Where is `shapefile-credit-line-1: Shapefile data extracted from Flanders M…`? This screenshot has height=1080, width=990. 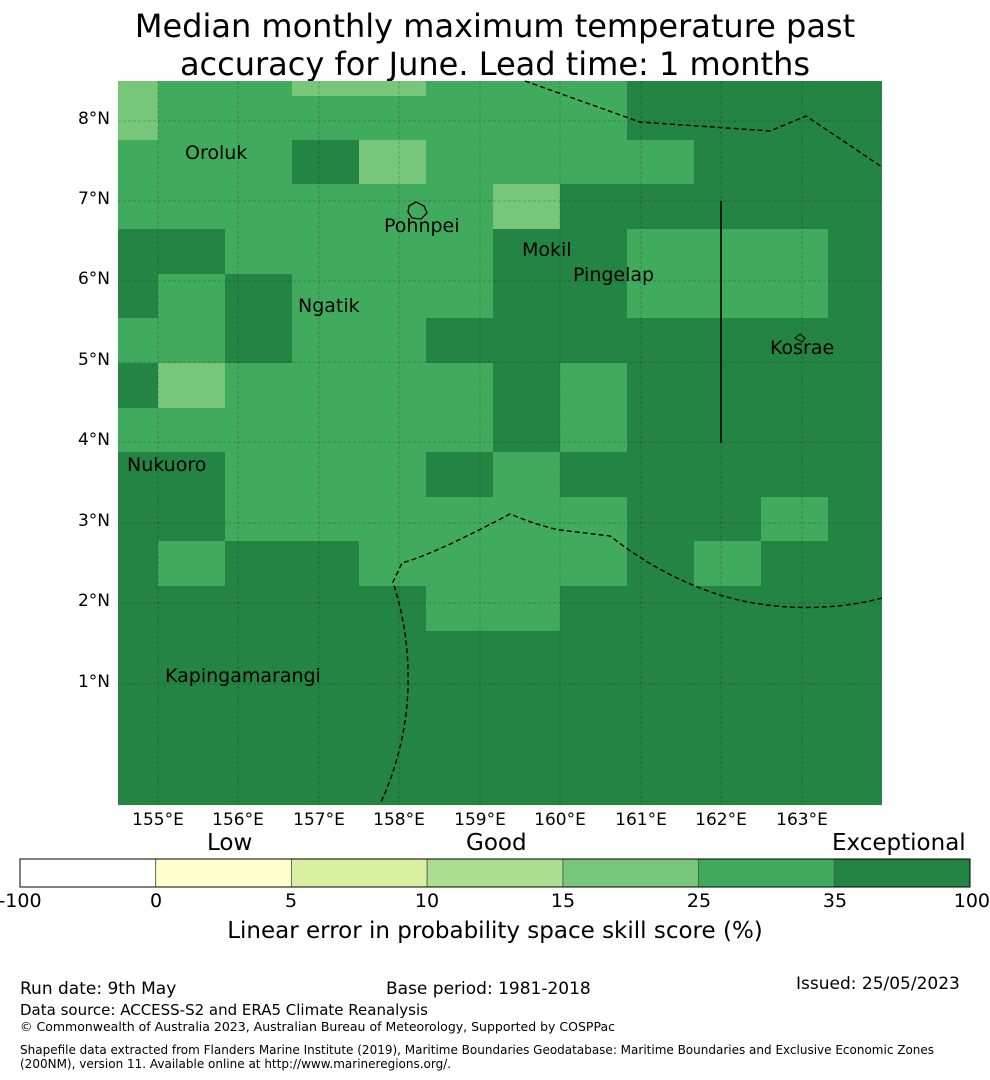 shapefile-credit-line-1: Shapefile data extracted from Flanders M… is located at coordinates (477, 1050).